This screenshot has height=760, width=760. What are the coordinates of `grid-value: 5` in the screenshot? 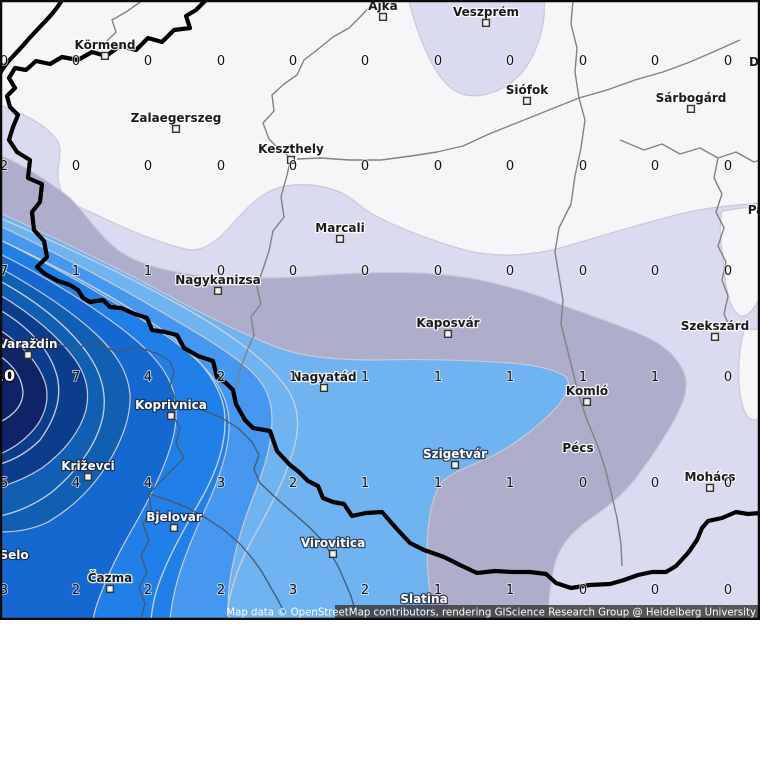 It's located at (4, 483).